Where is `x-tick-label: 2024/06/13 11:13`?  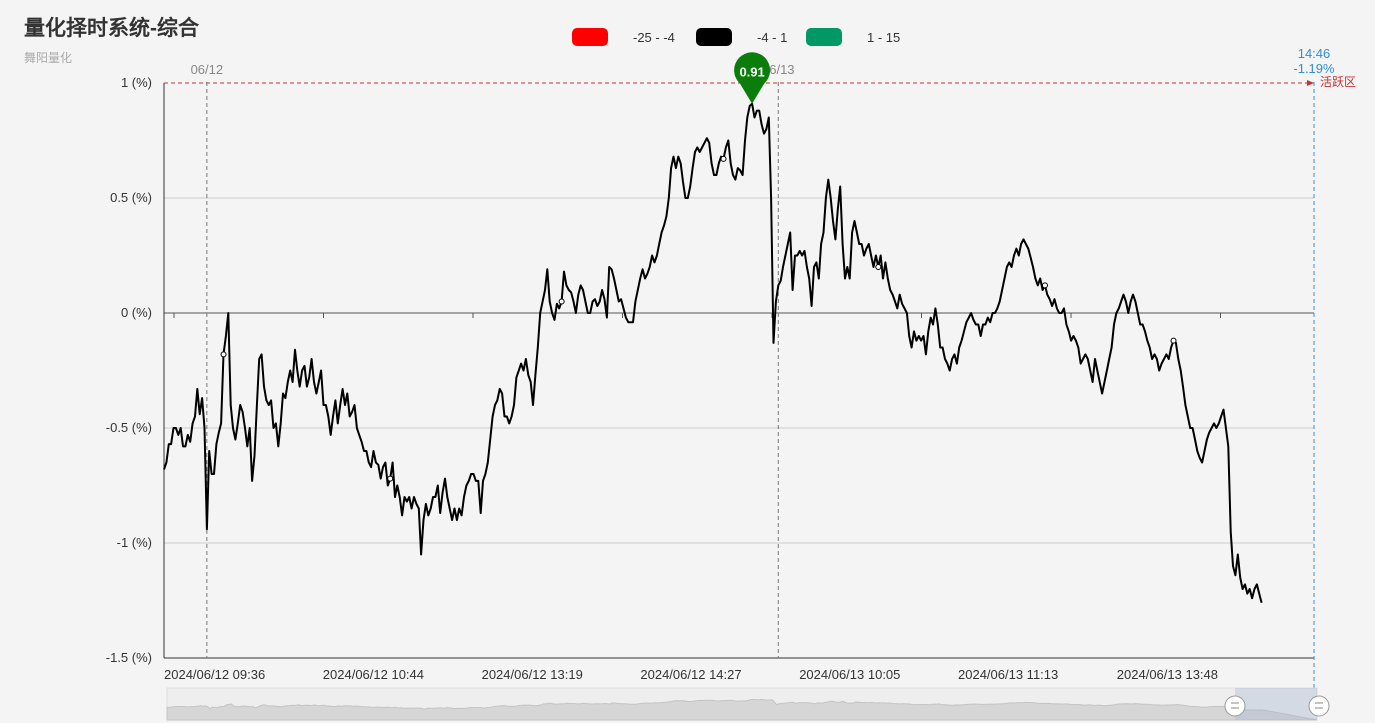
x-tick-label: 2024/06/13 11:13 is located at coordinates (1008, 674).